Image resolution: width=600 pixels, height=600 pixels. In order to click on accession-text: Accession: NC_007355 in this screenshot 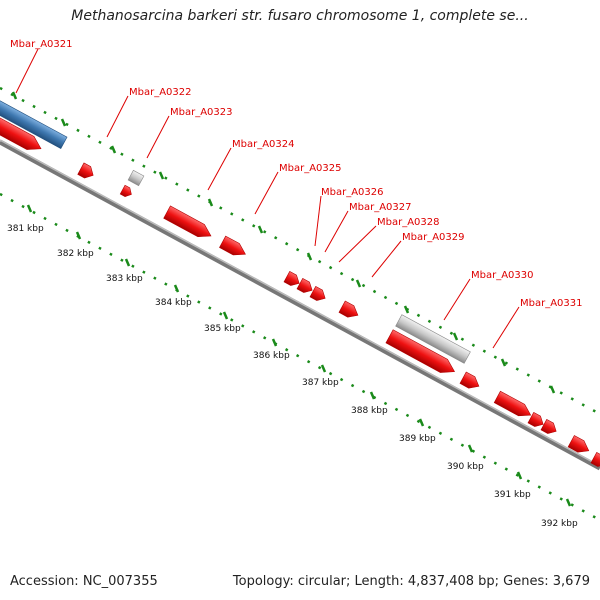, I will do `click(84, 581)`.